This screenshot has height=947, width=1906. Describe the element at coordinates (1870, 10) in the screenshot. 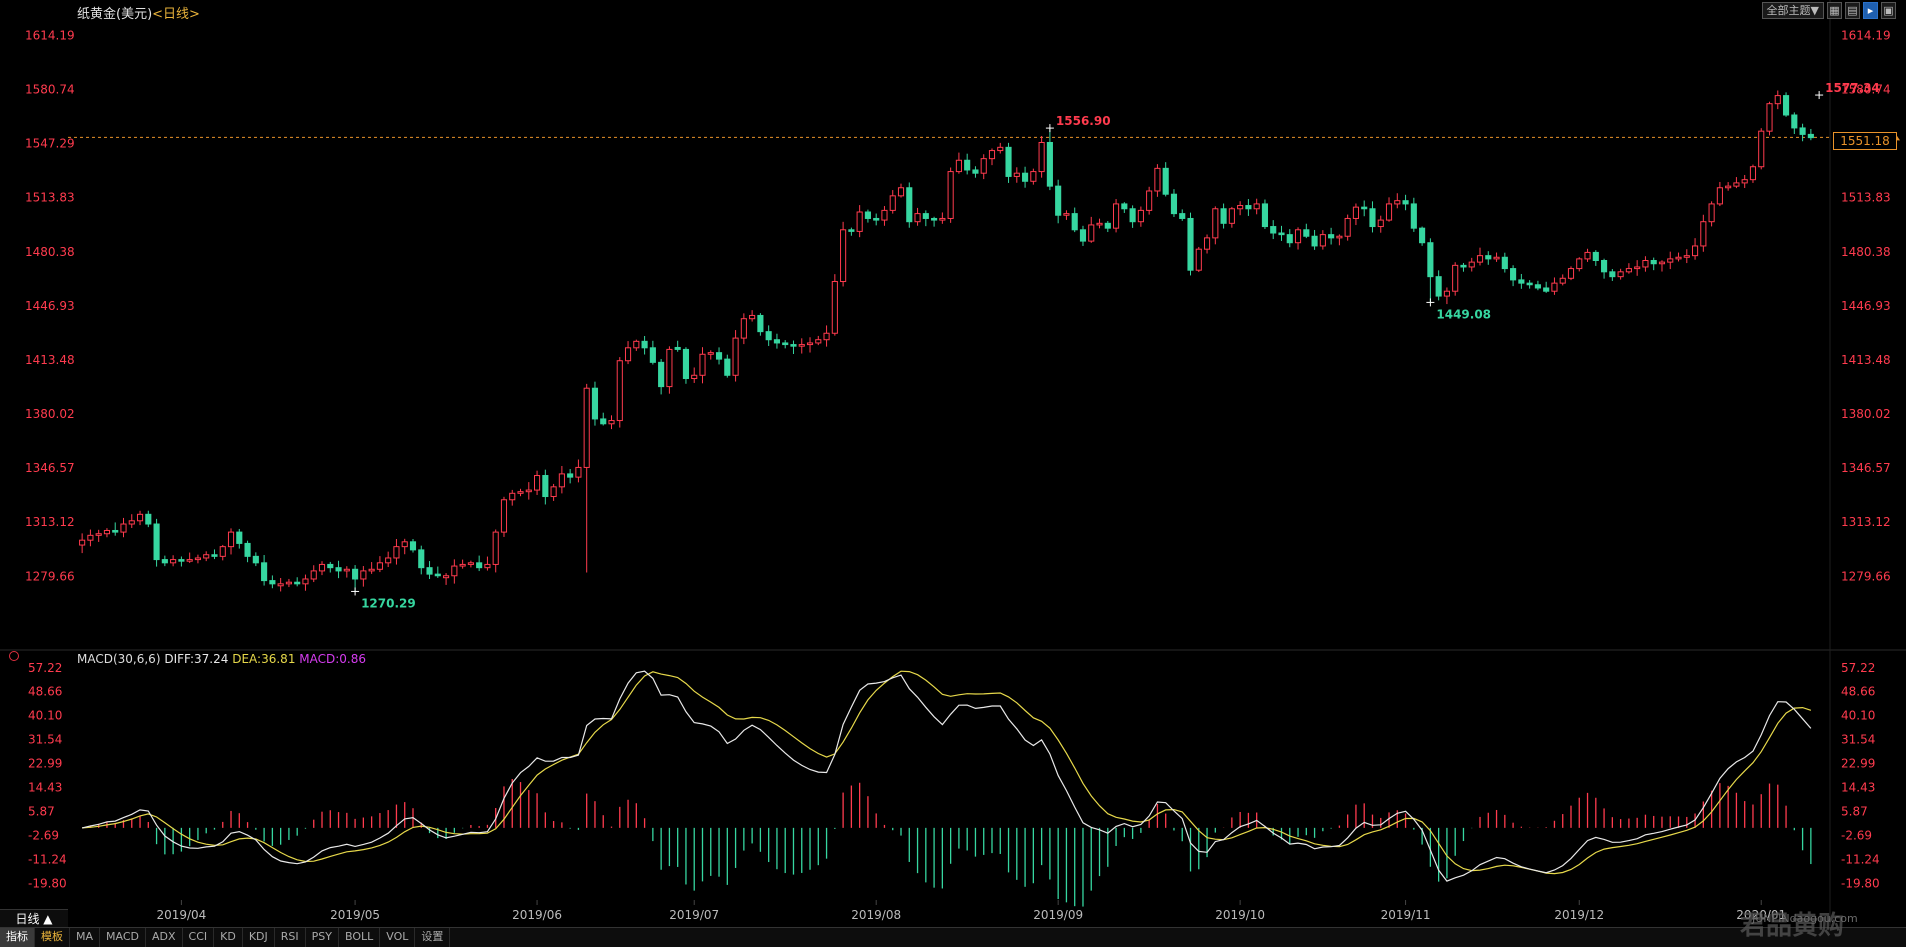

I see `play-icon: ▸` at that location.